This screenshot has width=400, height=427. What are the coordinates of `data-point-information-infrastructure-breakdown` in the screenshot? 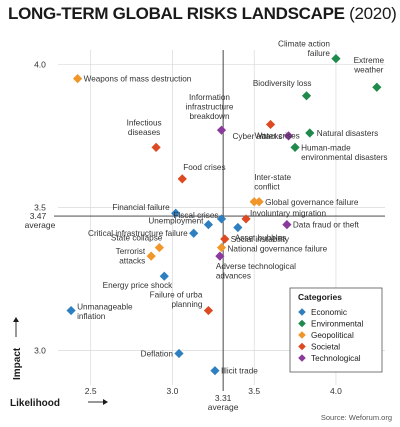 It's located at (221, 130).